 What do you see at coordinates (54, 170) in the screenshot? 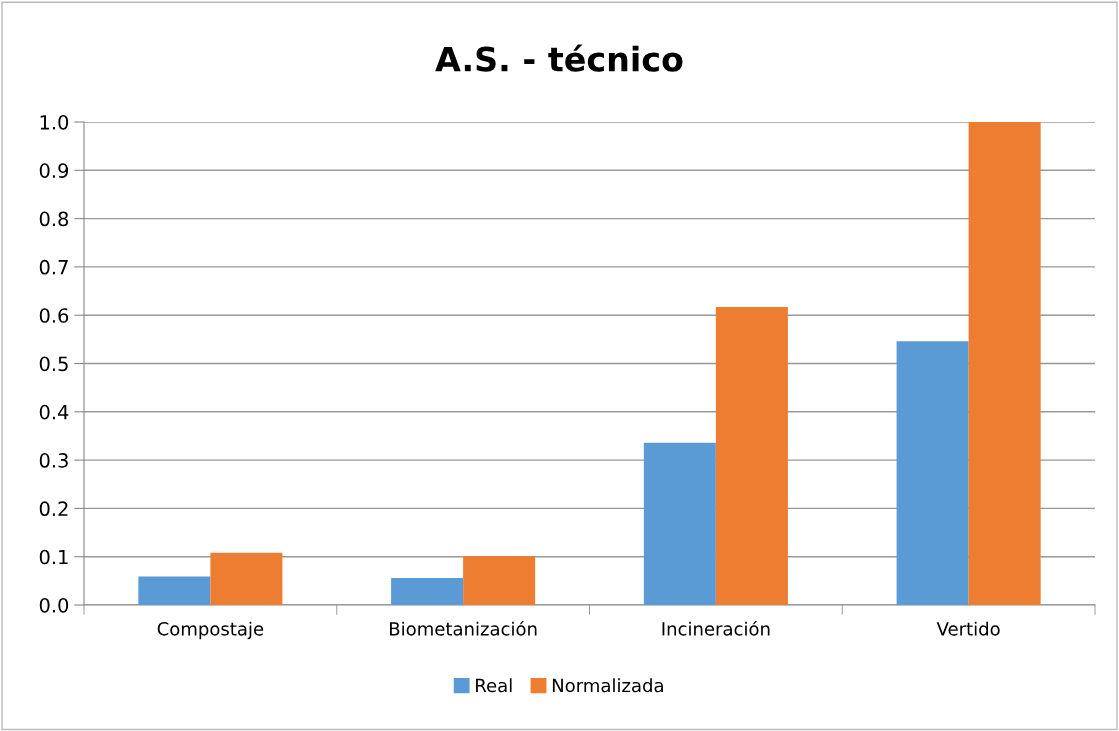
I see `y-tick-label: 0.9` at bounding box center [54, 170].